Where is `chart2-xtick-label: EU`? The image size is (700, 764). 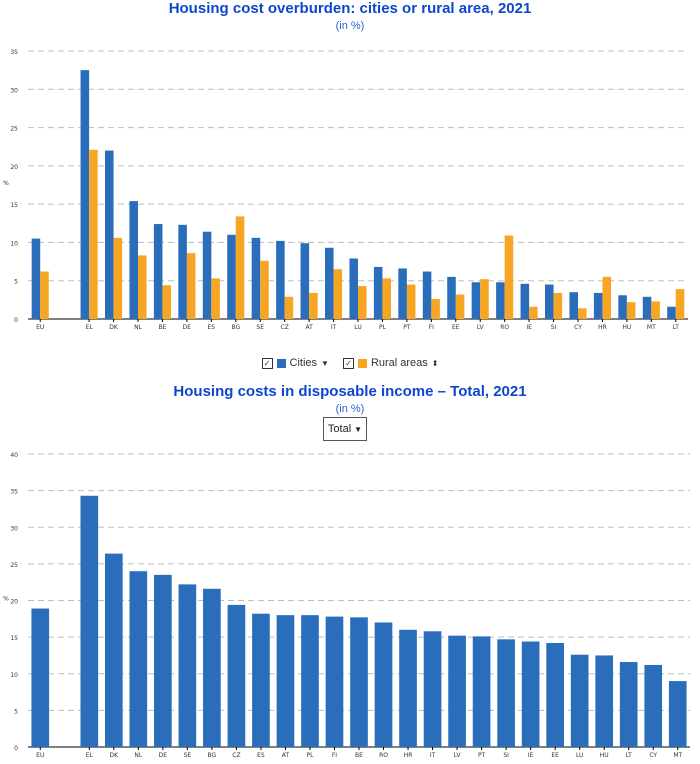
chart2-xtick-label: EU is located at coordinates (40, 755).